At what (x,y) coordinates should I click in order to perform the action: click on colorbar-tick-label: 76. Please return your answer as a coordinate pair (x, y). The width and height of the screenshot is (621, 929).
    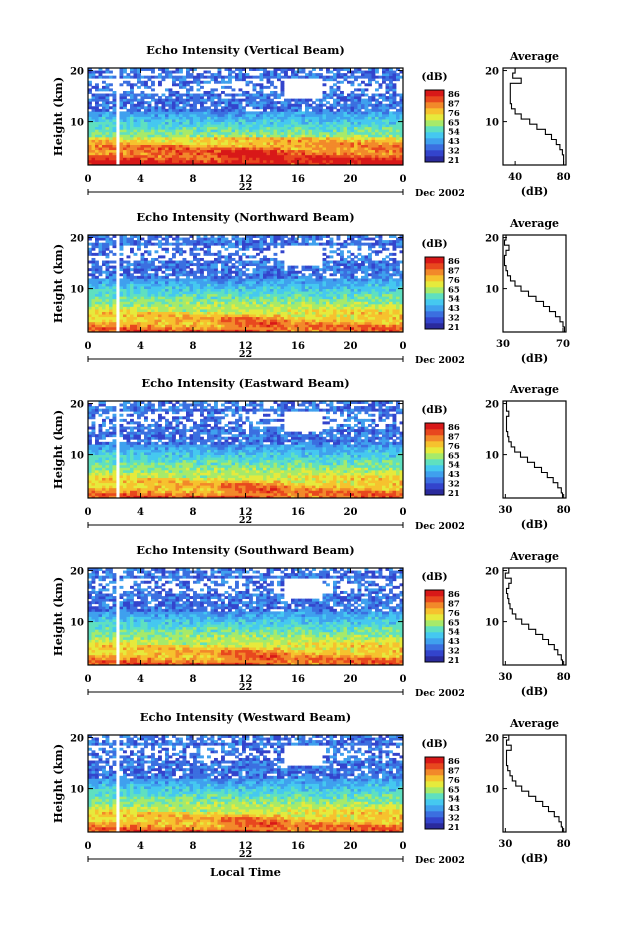
    Looking at the image, I should click on (454, 614).